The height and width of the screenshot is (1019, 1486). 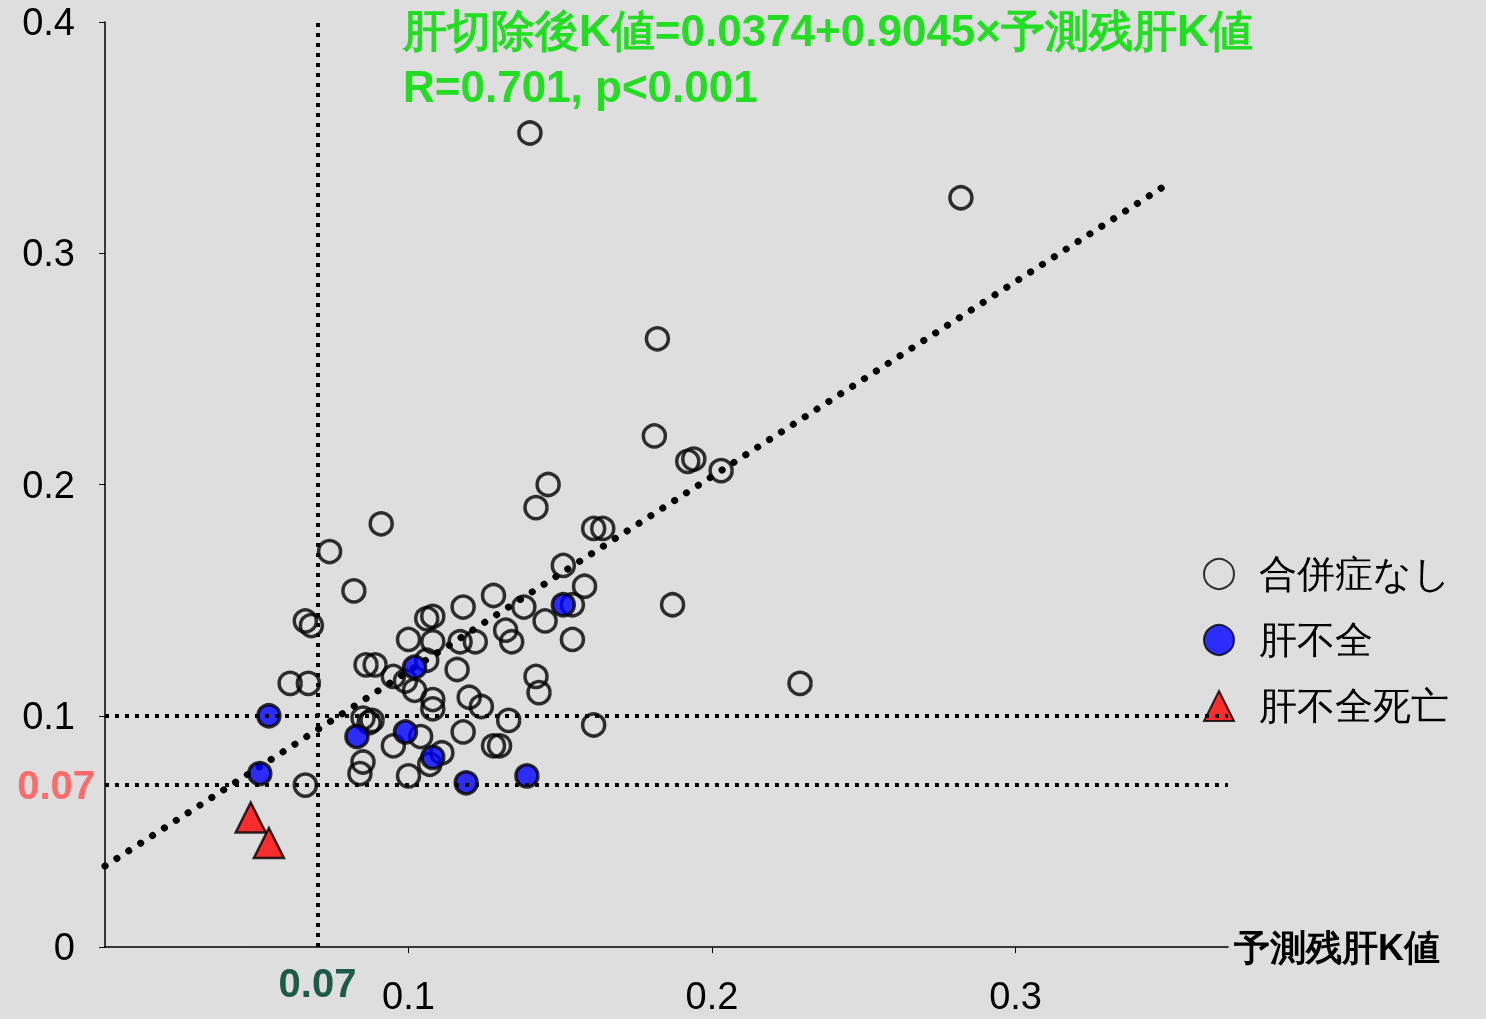 I want to click on x-axis-title: 予測残肝K値, so click(x=1337, y=947).